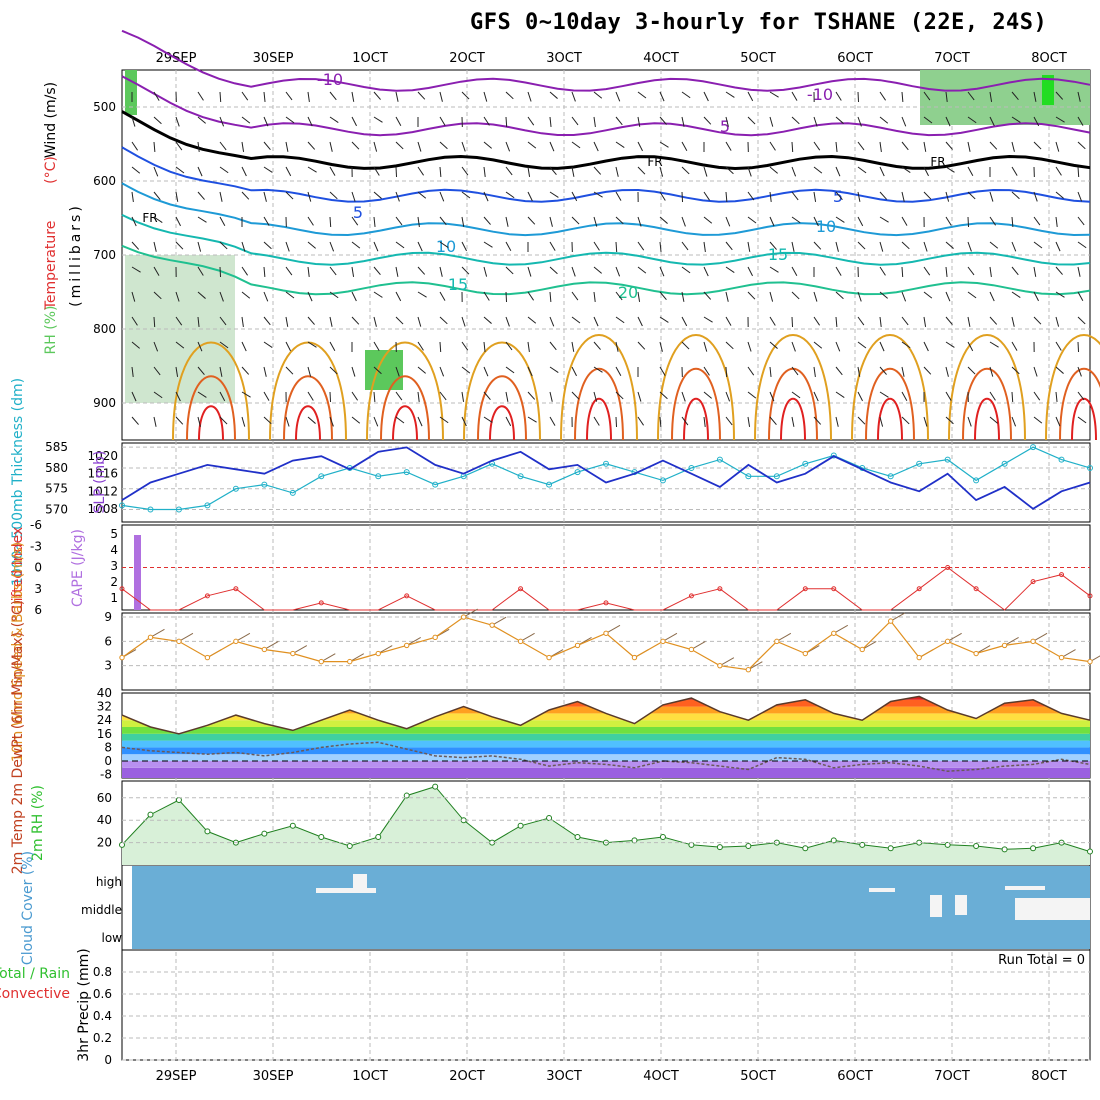 This screenshot has width=1100, height=1100. What do you see at coordinates (606, 825) in the screenshot?
I see `rh2m-area` at bounding box center [606, 825].